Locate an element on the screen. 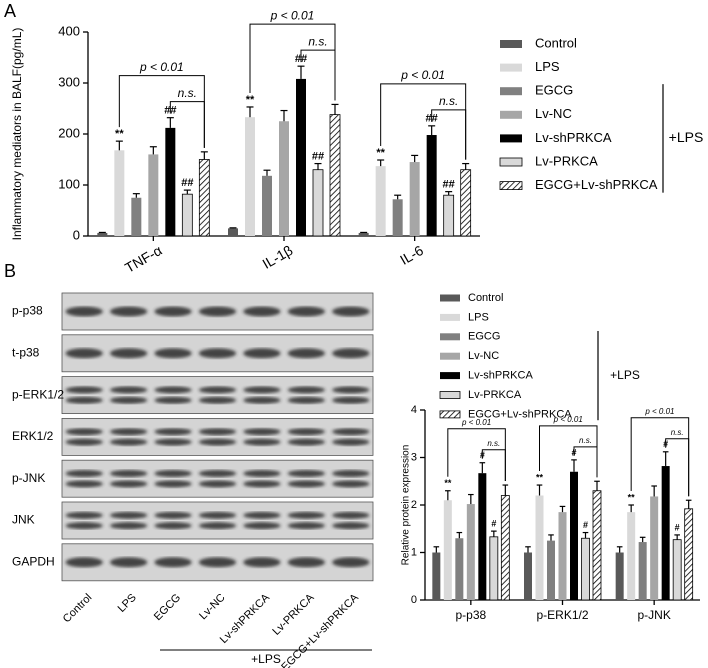 The image size is (708, 668). legend-label: EGCG+Lv-shPRKCA is located at coordinates (596, 184).